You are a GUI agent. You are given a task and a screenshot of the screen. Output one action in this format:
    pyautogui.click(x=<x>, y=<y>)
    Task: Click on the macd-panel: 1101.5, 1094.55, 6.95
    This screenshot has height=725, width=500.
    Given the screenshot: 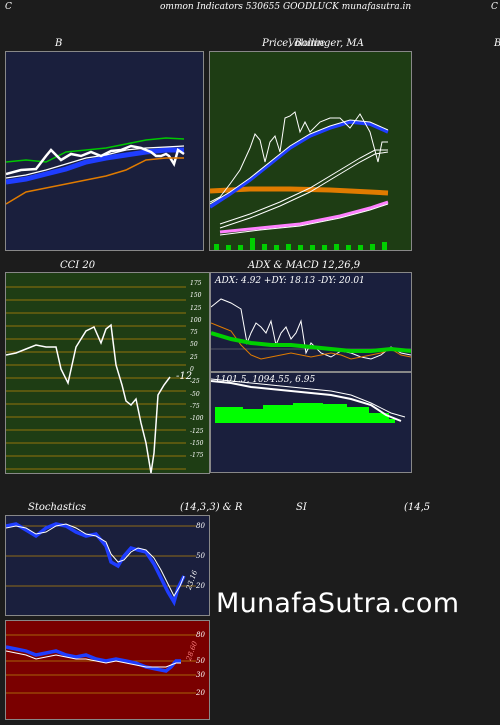 What is the action you would take?
    pyautogui.click(x=311, y=422)
    